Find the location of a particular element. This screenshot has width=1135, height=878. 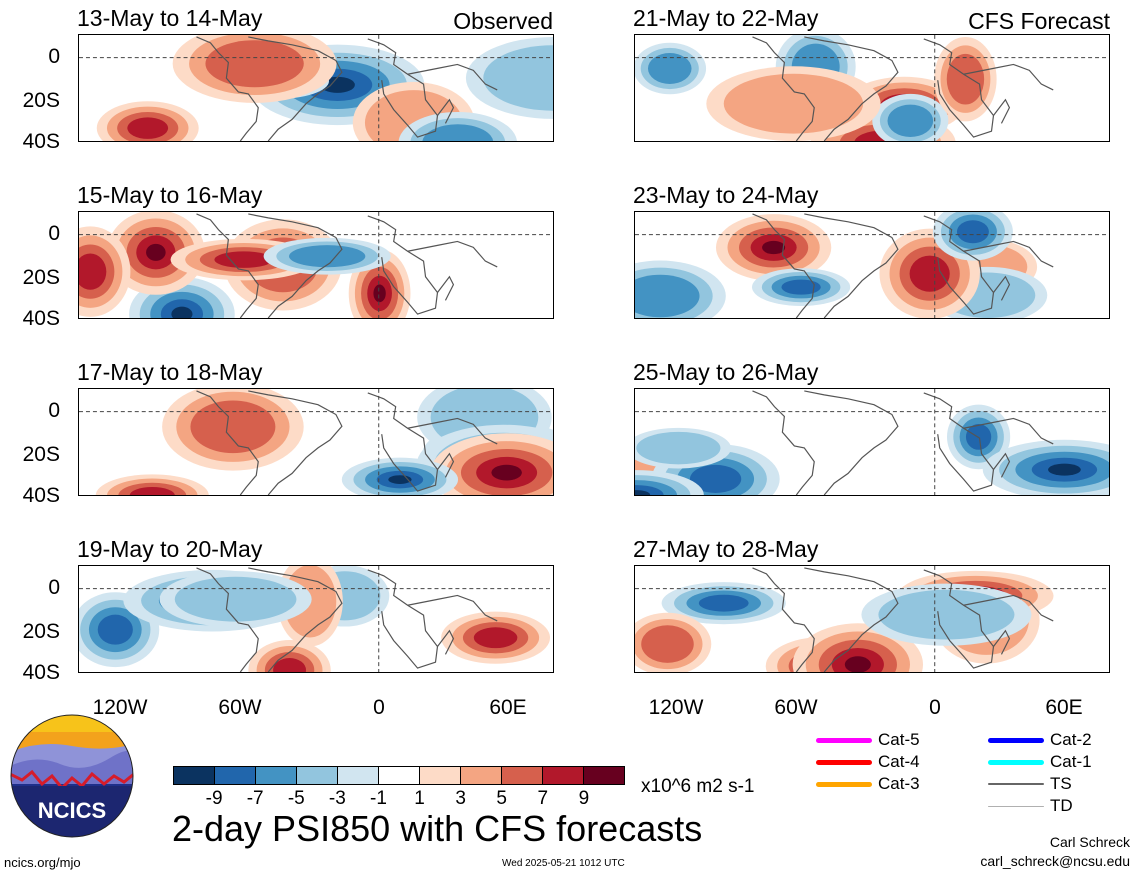

colorbar is located at coordinates (399, 775).